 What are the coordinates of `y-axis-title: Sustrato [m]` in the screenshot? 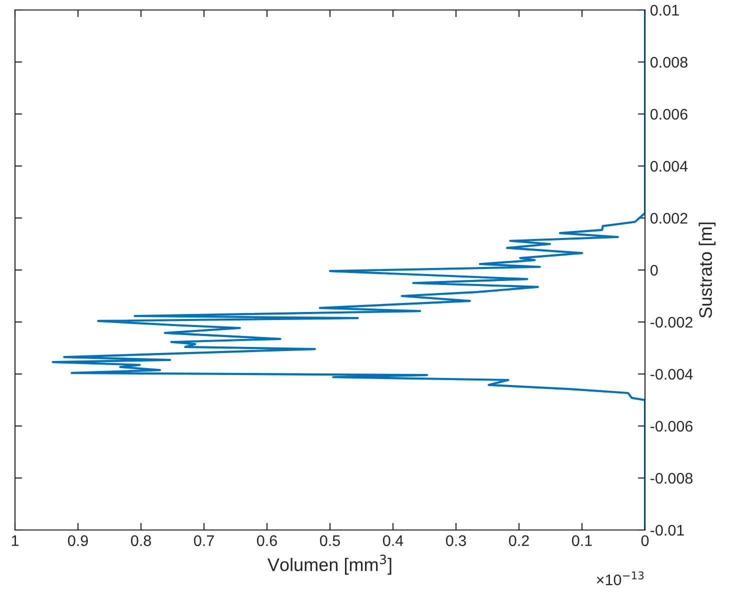 It's located at (707, 270).